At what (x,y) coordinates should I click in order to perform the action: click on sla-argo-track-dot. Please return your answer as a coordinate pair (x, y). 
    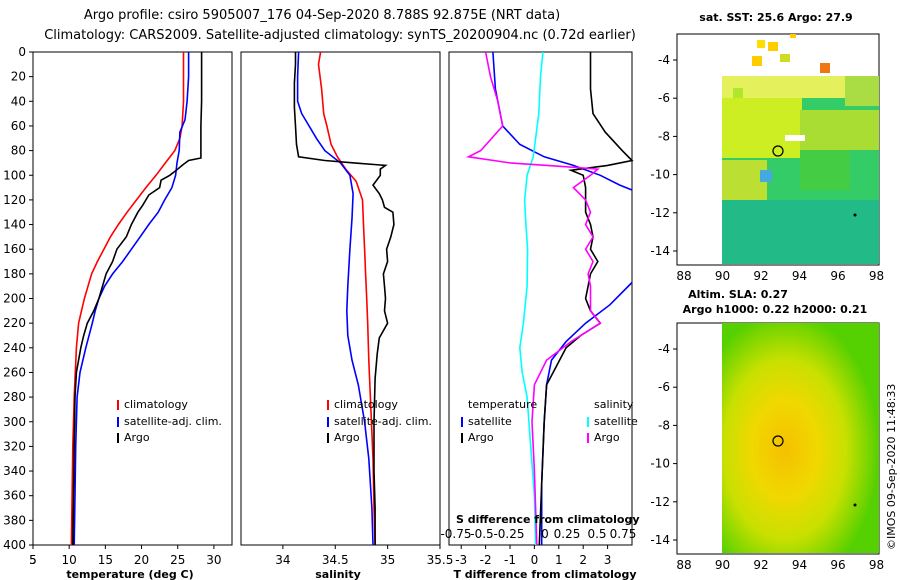
    Looking at the image, I should click on (855, 505).